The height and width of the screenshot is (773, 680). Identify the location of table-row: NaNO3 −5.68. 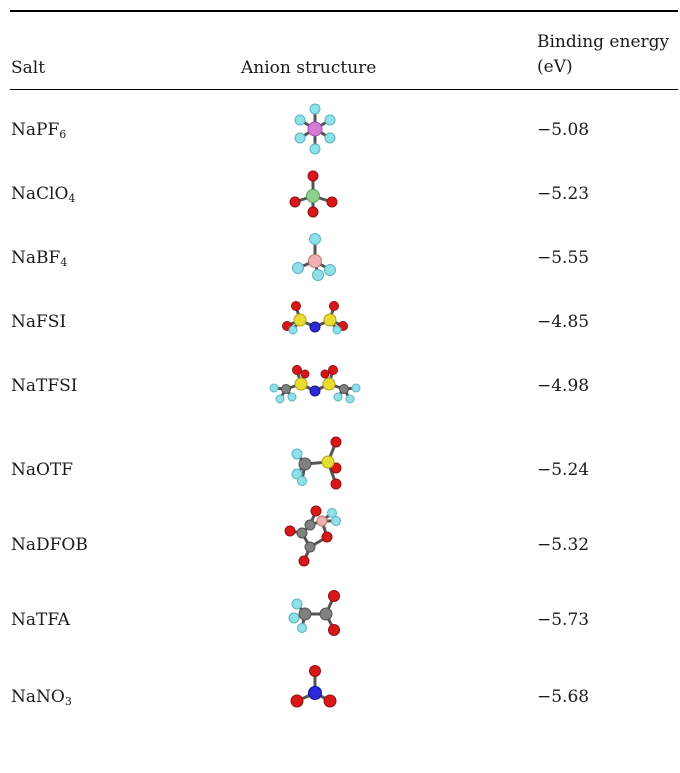
(340, 696).